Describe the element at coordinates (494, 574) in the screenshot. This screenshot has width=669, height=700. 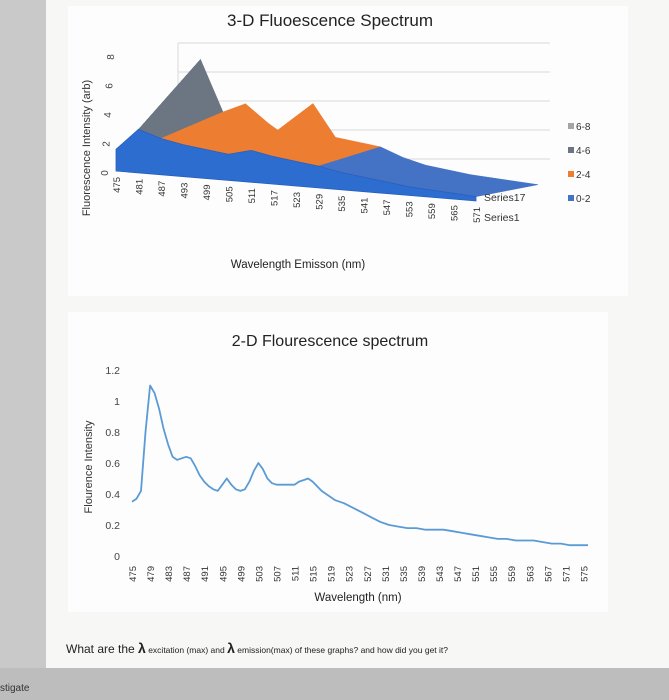
I see `x-tick-label: 555` at that location.